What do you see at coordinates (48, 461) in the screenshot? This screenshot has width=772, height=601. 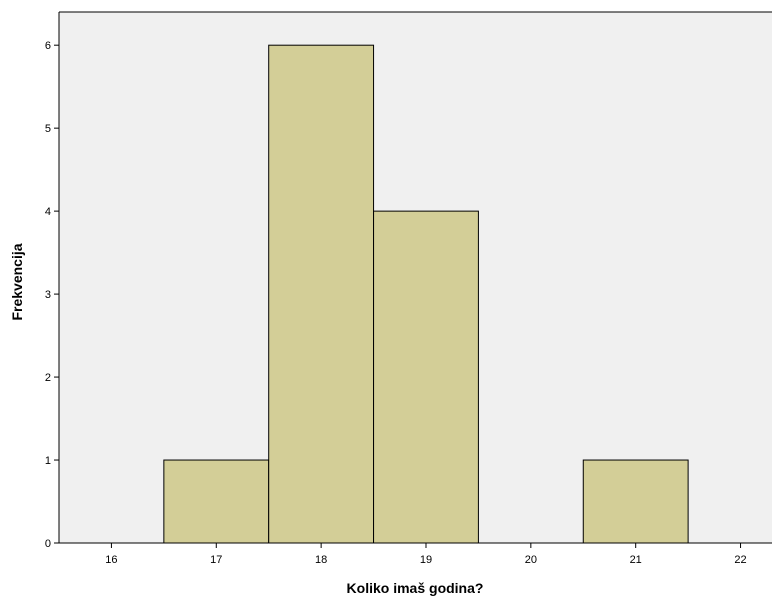 I see `y-tick-label: 1` at bounding box center [48, 461].